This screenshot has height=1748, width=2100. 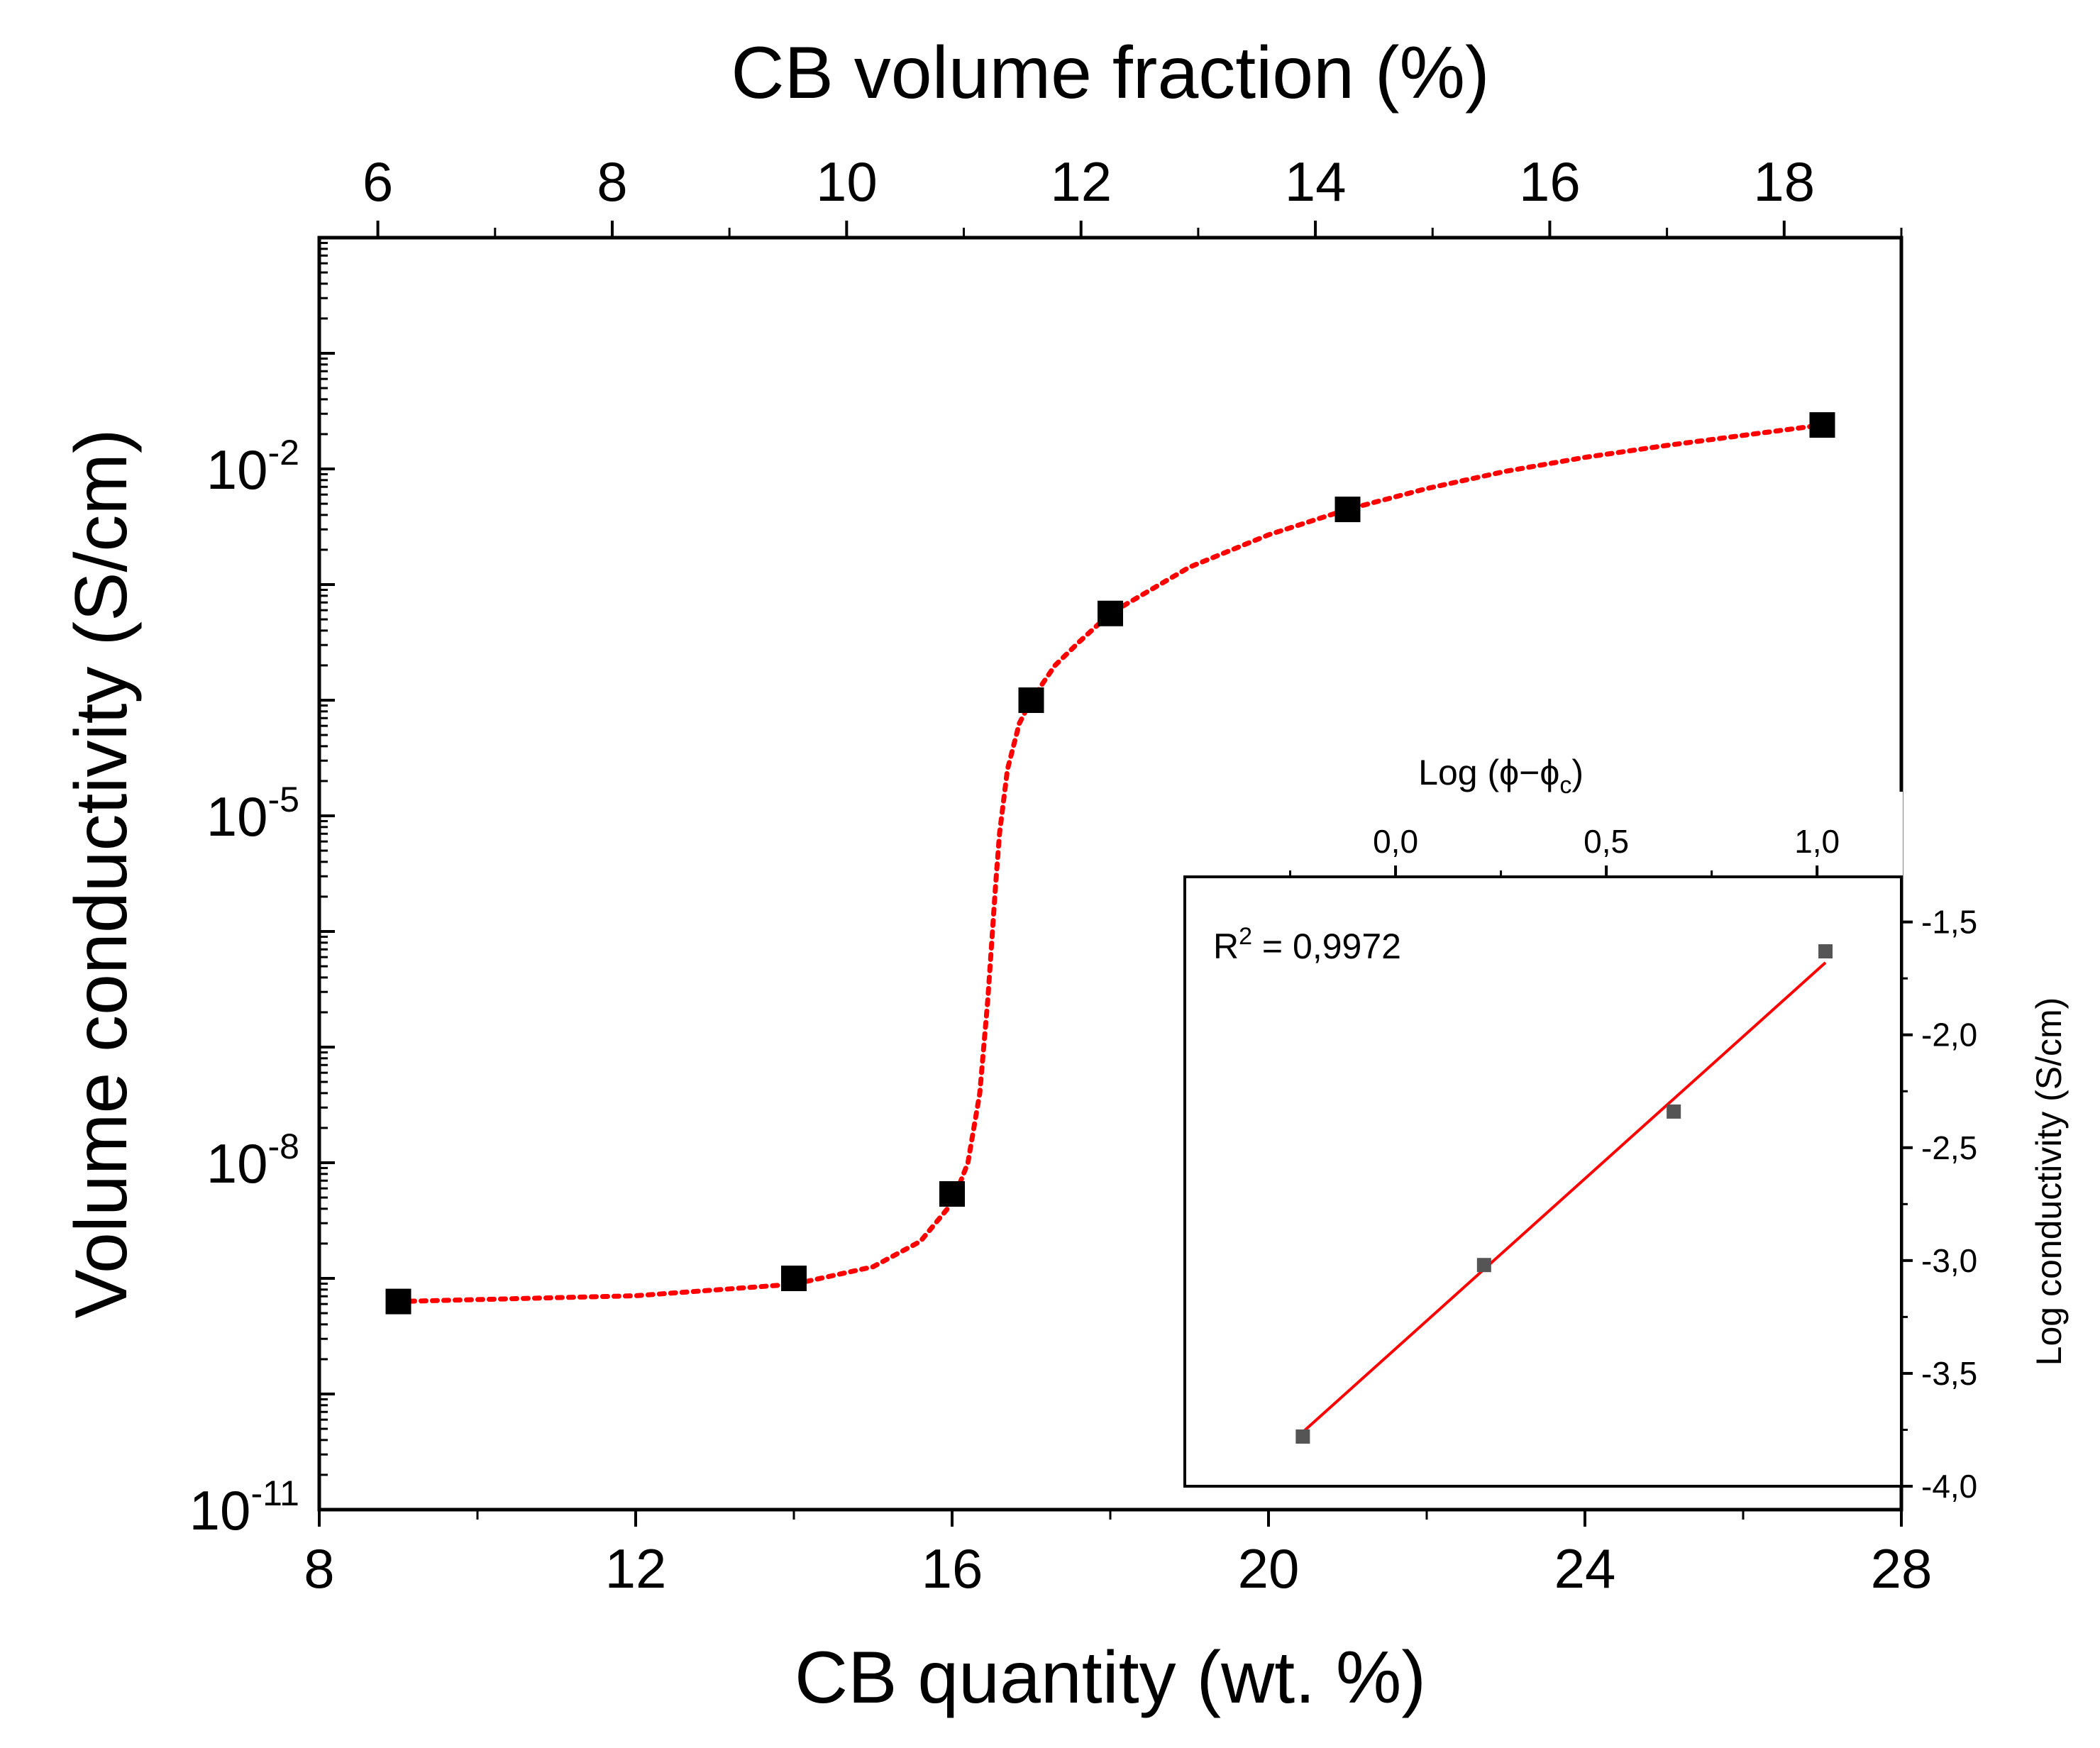 I want to click on y-tick-label: 10⁻¹¹, so click(x=244, y=1507).